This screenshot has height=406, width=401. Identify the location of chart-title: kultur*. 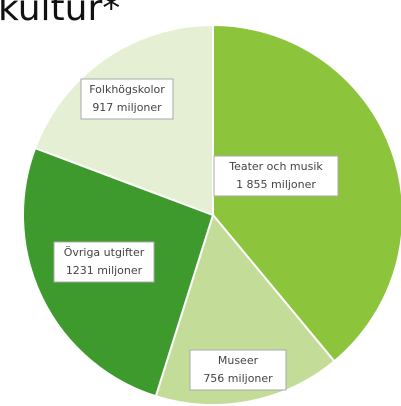
(60, 14).